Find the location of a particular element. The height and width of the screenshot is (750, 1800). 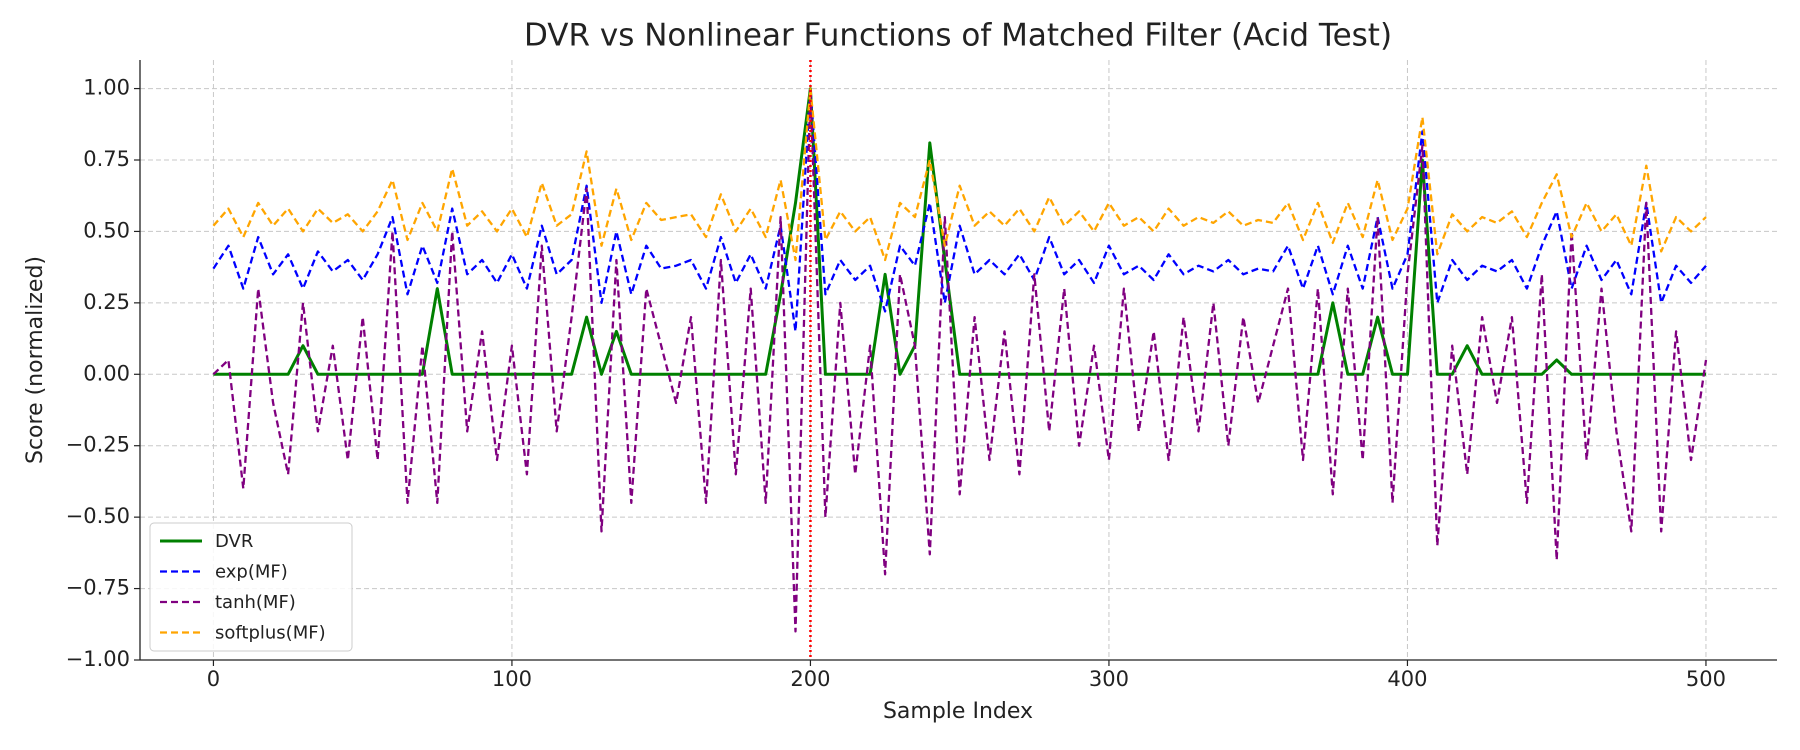

x-axis-label: Sample Index is located at coordinates (958, 711).